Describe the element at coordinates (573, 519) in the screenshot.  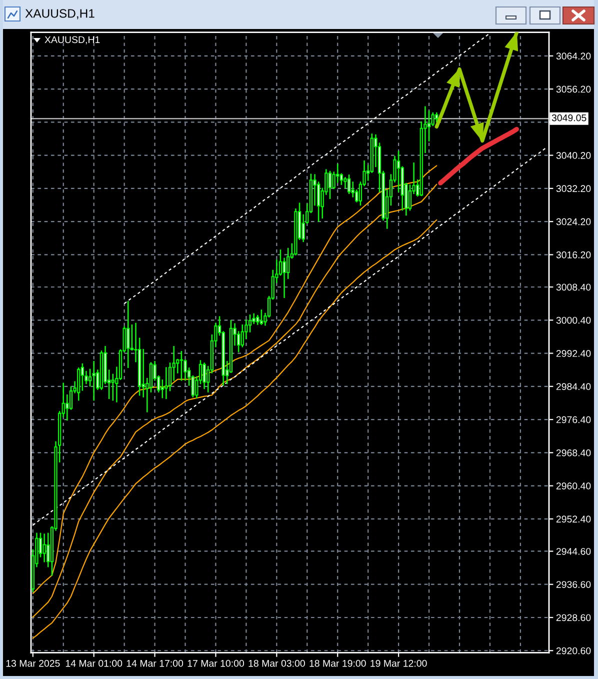
I see `y-tick-label: 2952.40` at that location.